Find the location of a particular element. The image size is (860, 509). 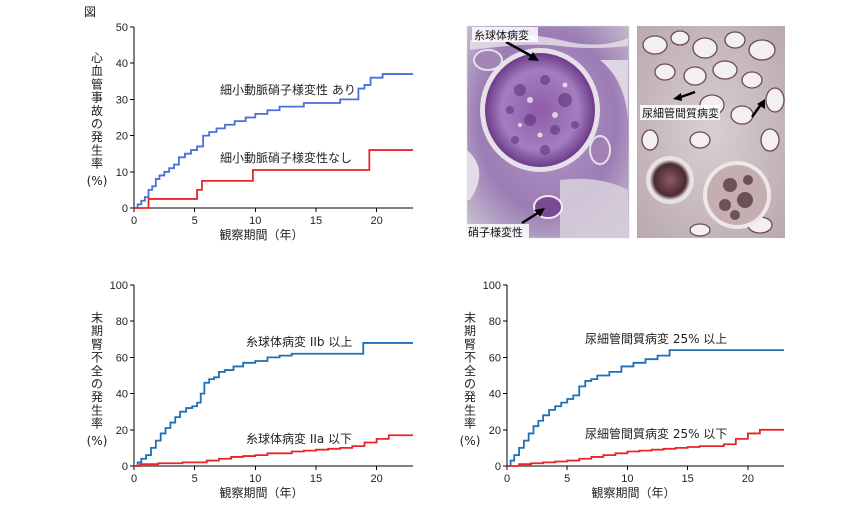

series-label-0: 尿細管間質病変 25% 以上 is located at coordinates (656, 338).